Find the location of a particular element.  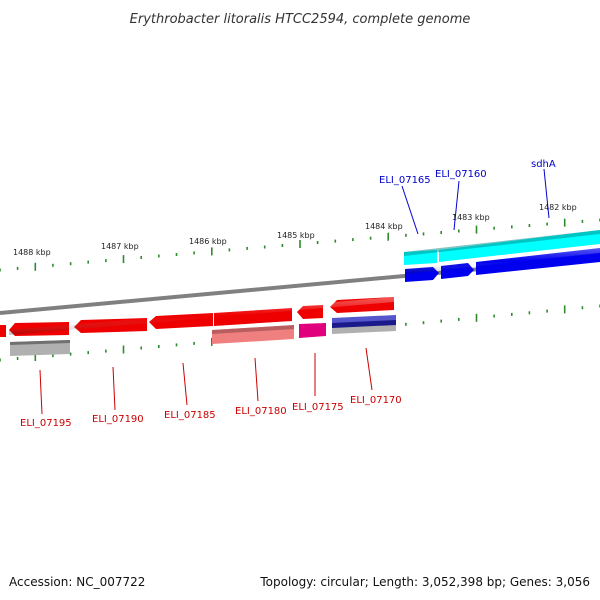

reverse-feature-track is located at coordinates (203, 335).